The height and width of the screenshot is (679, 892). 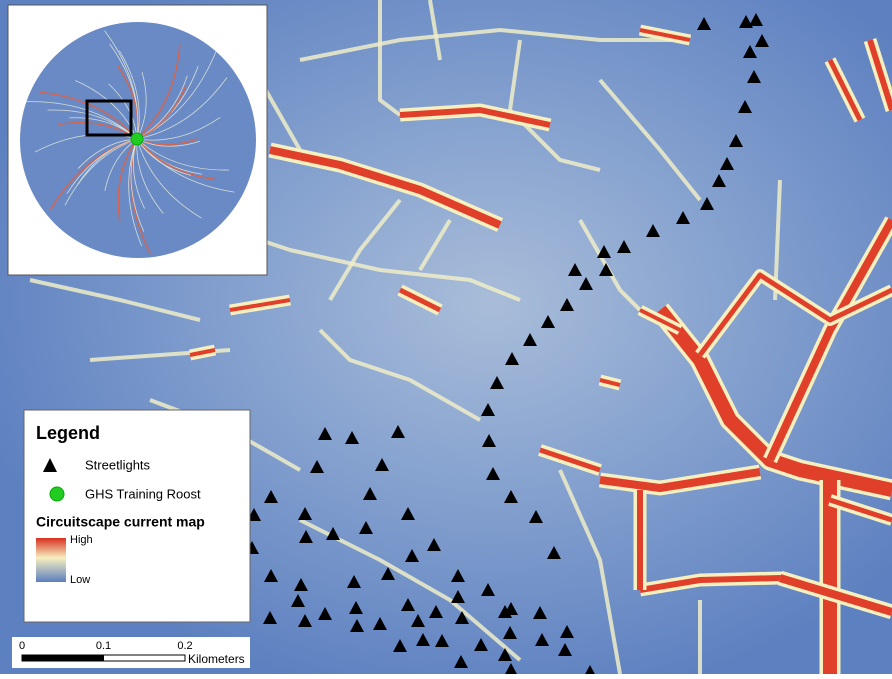 What do you see at coordinates (57, 494) in the screenshot?
I see `legend-circle` at bounding box center [57, 494].